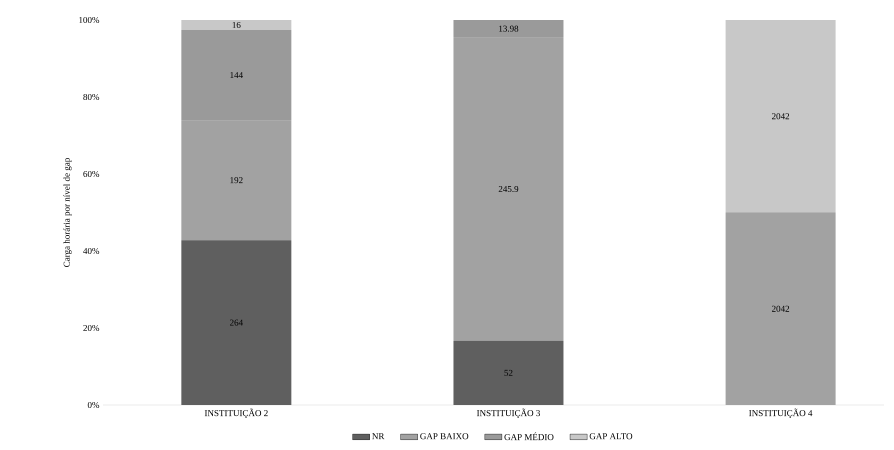 This screenshot has height=450, width=894. I want to click on x-tick-label: INSTITUIÇÃO 2, so click(236, 413).